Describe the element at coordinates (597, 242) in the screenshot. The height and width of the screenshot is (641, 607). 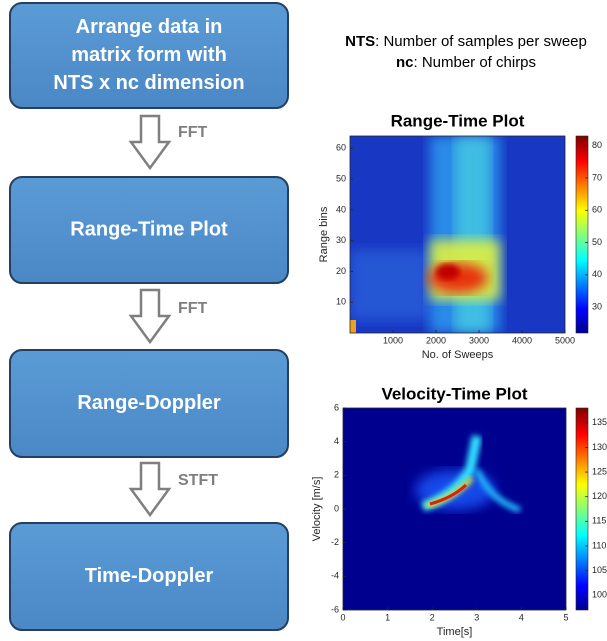
I see `colorbar-tick-label: 50` at that location.